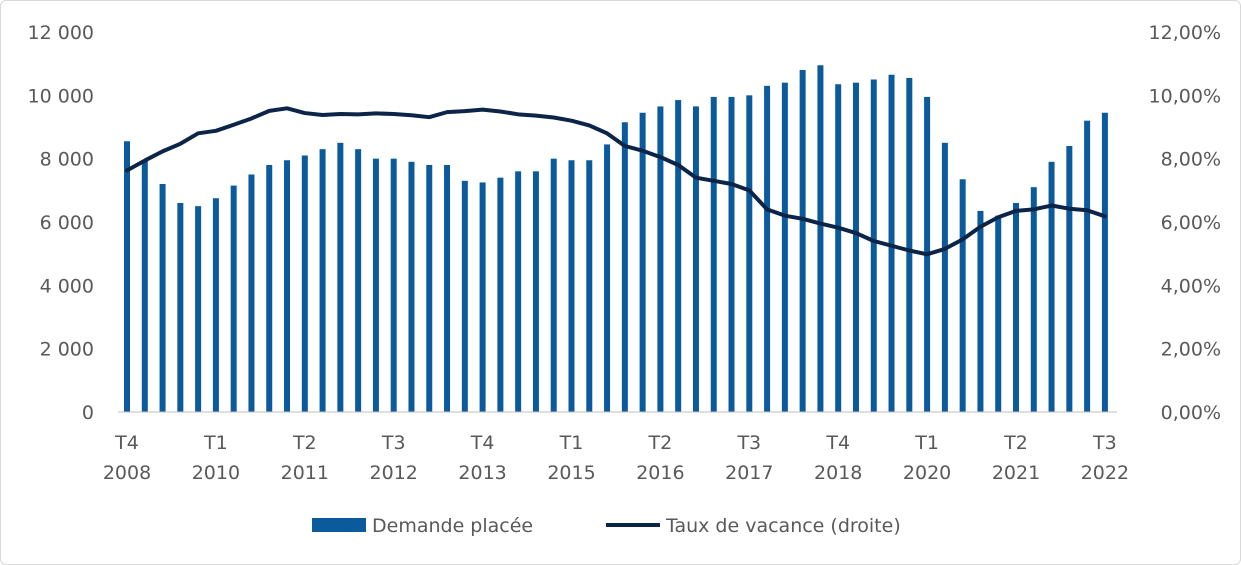 Image resolution: width=1241 pixels, height=565 pixels. What do you see at coordinates (838, 473) in the screenshot?
I see `x-tick-year: 2018` at bounding box center [838, 473].